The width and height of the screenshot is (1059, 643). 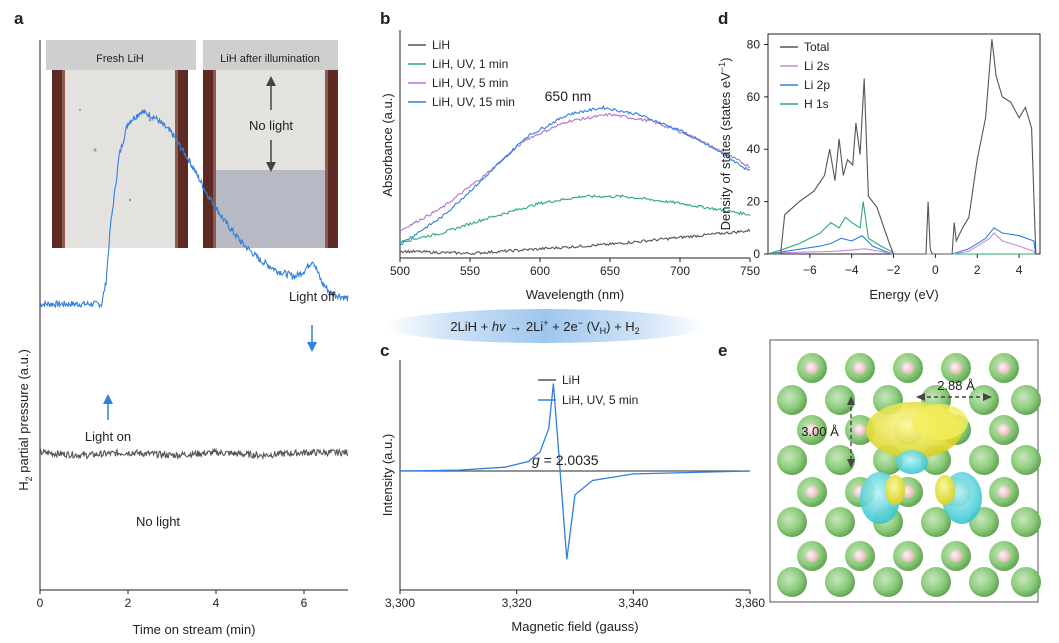 I want to click on no-light-label: No light, so click(x=158, y=521).